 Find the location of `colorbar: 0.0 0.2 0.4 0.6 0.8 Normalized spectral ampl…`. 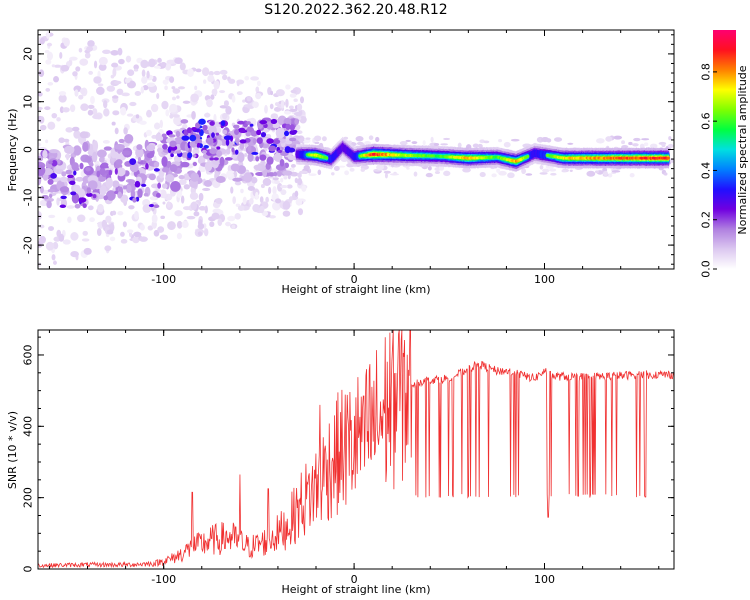

colorbar: 0.0 0.2 0.4 0.6 0.8 Normalized spectral ampl… is located at coordinates (724, 154).